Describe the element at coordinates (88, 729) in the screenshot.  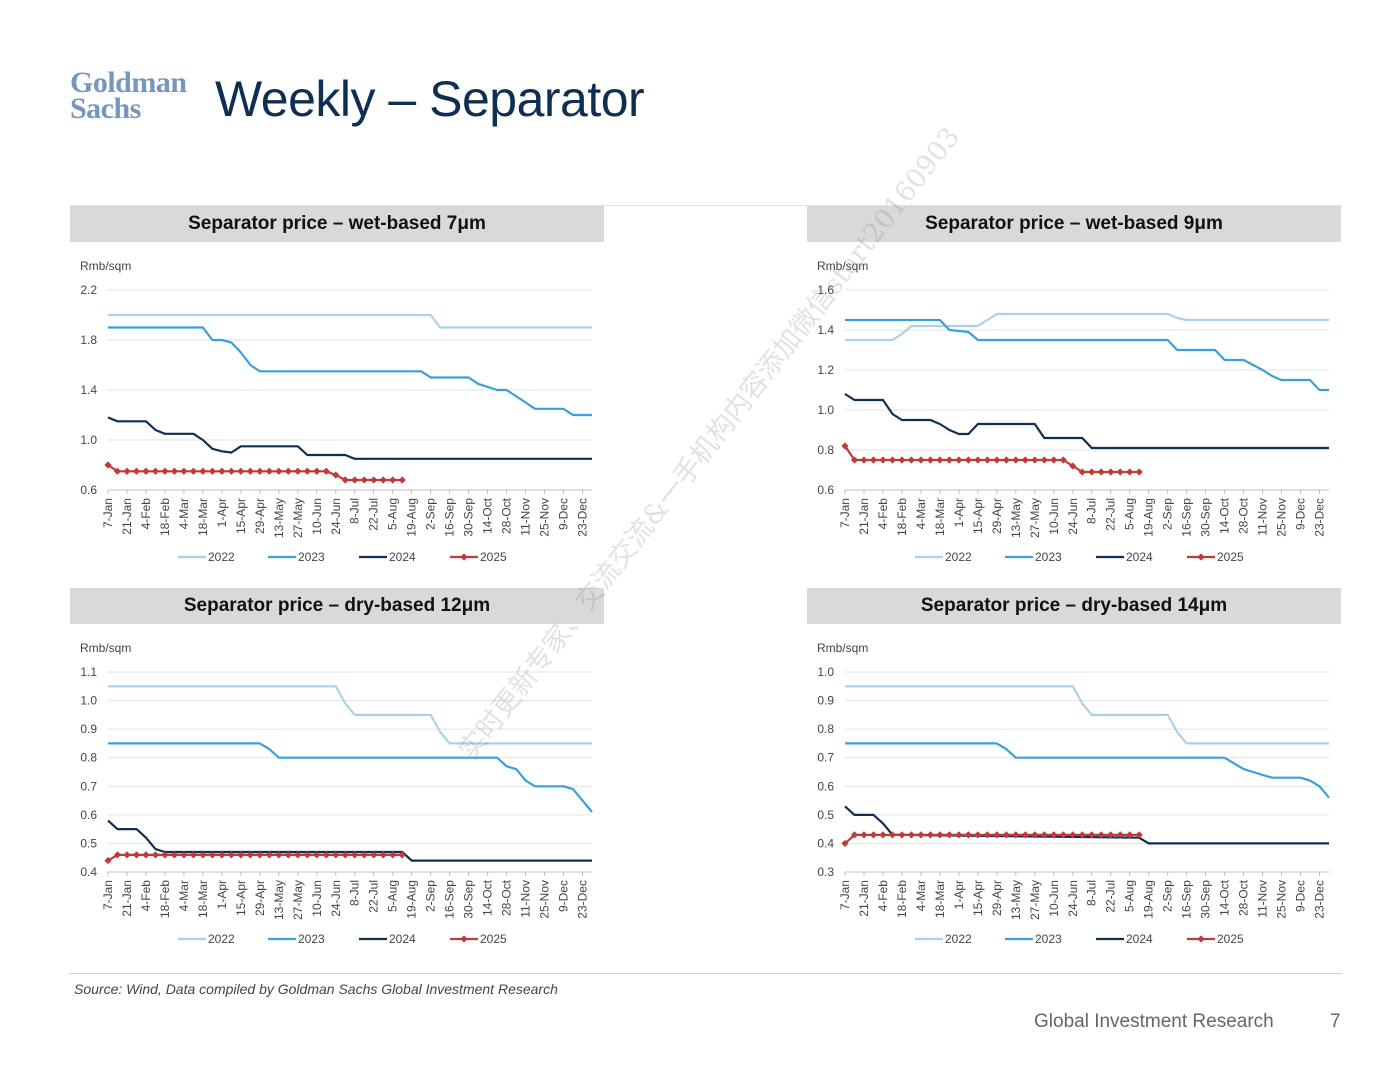
I see `y-tick-label: 0.9` at that location.